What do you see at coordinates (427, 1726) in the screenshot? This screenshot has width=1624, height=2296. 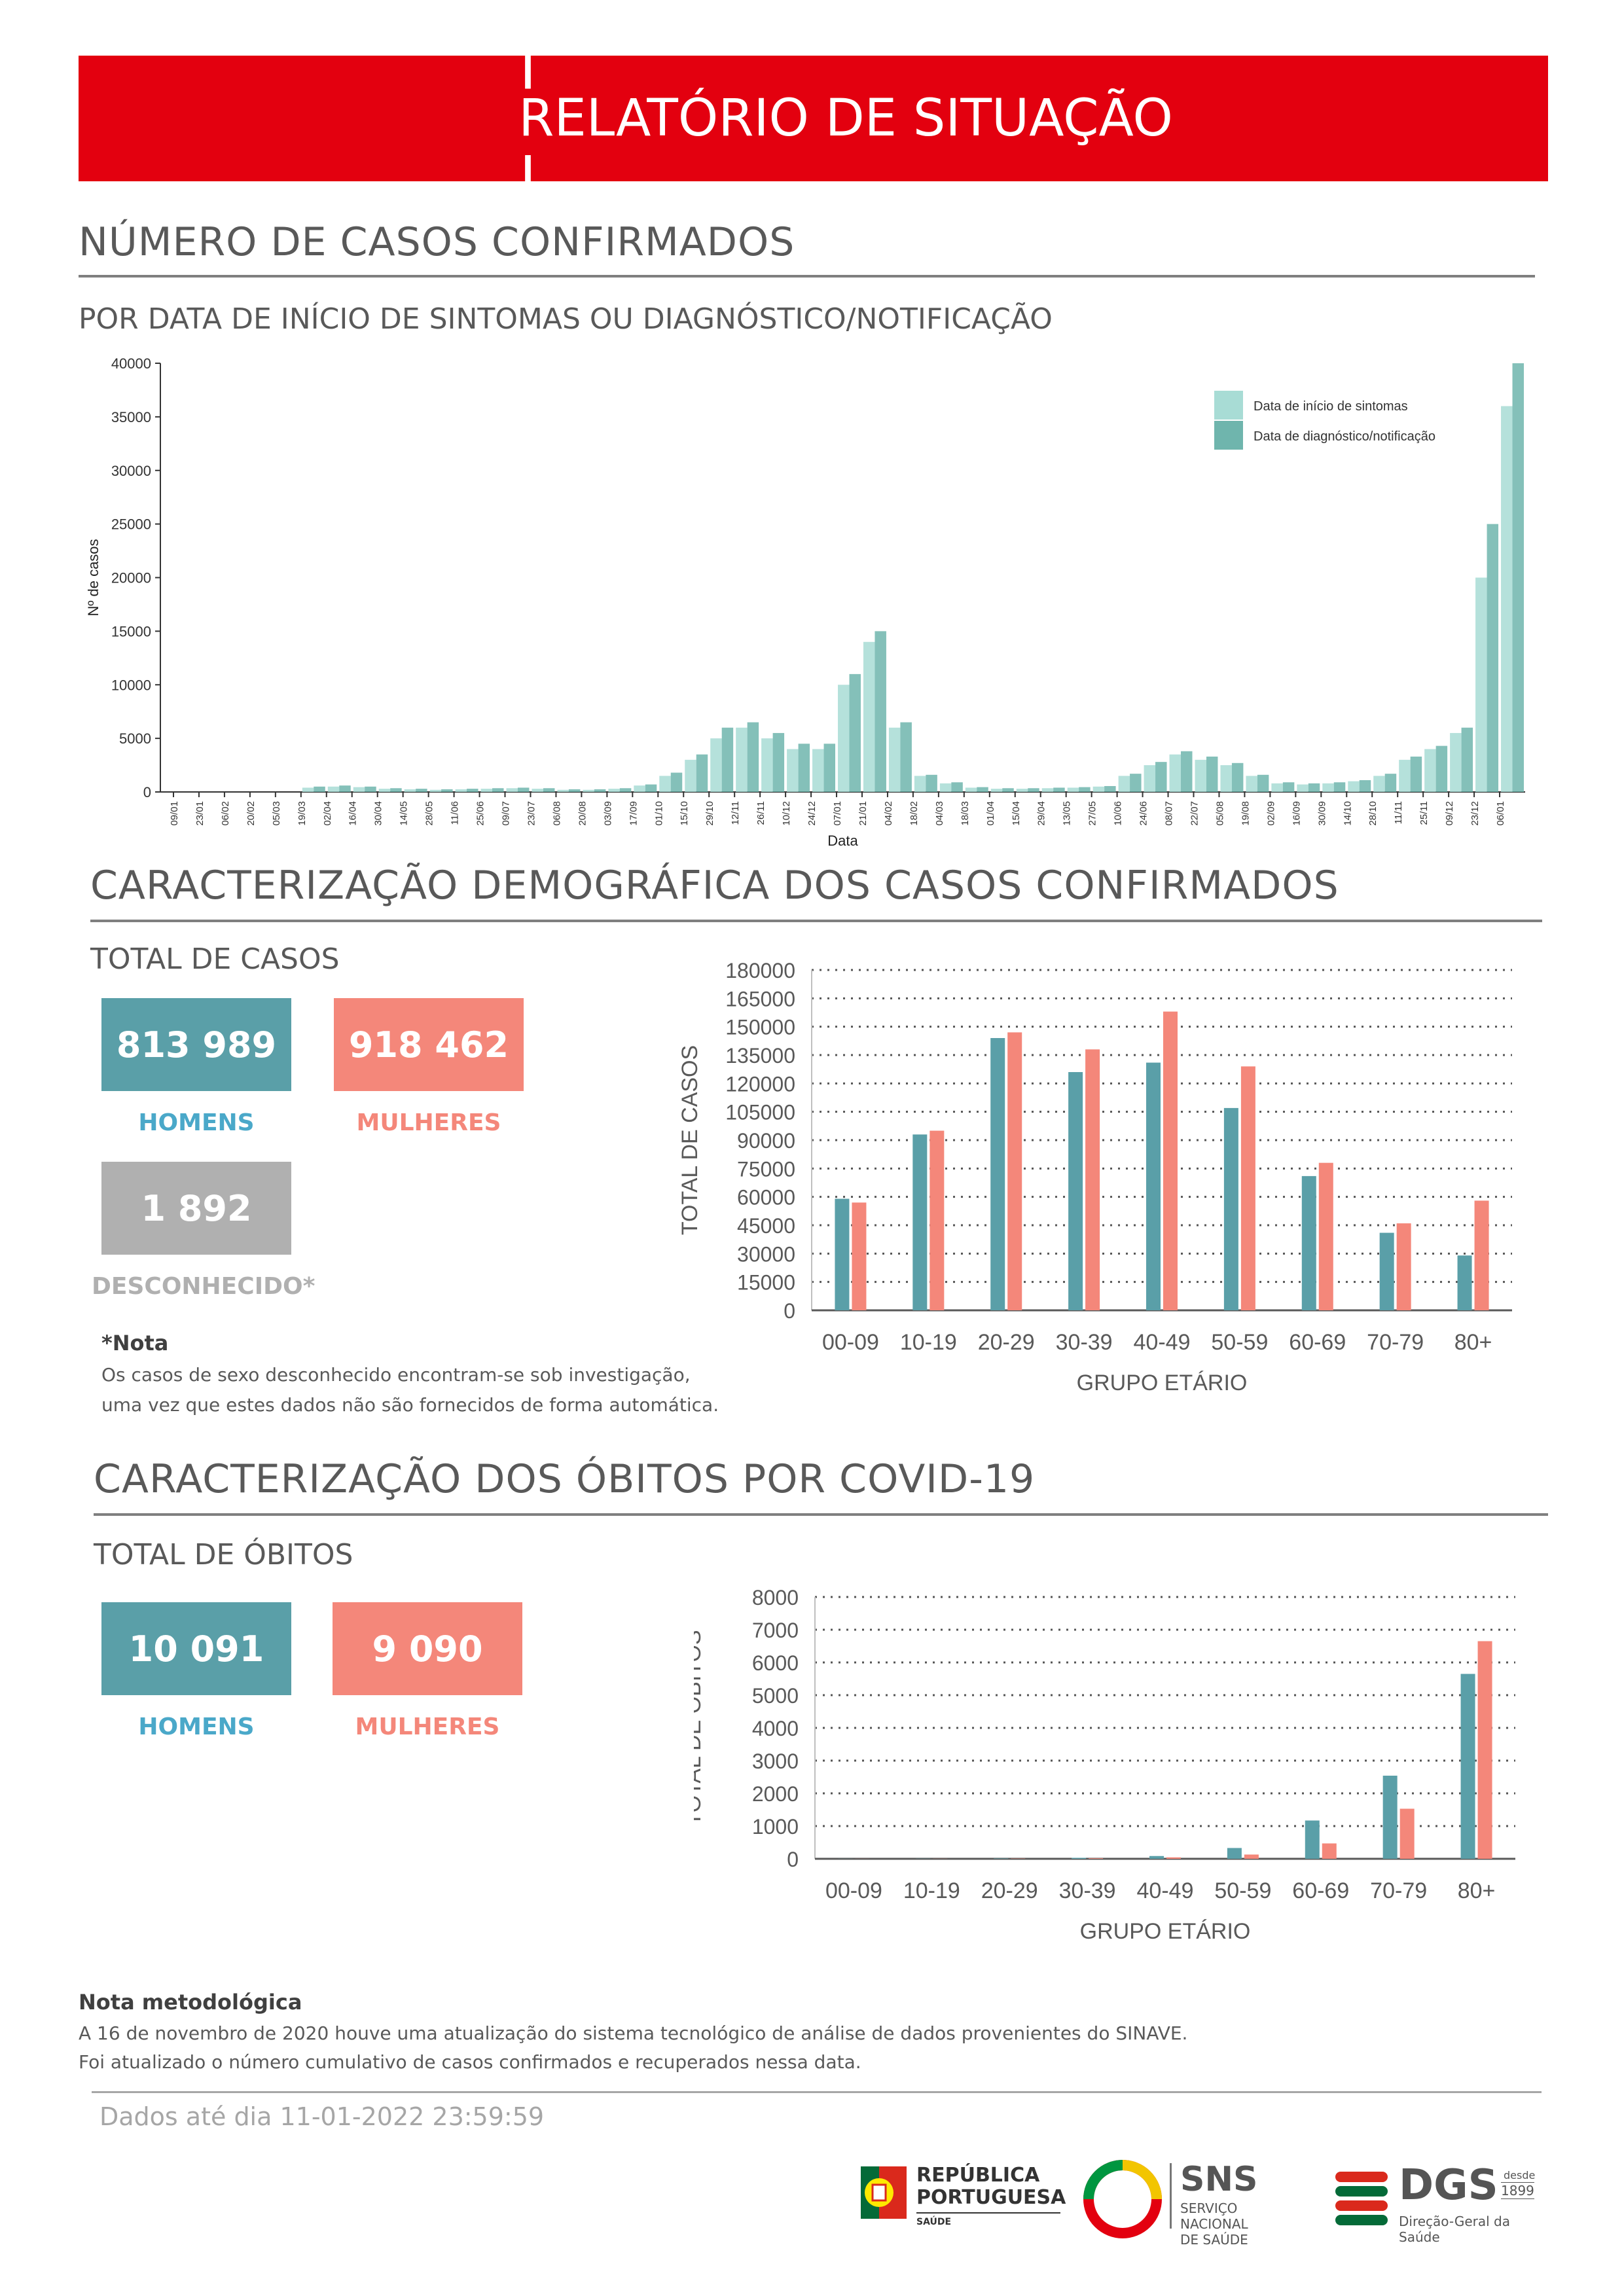 I see `women-label: MULHERES` at bounding box center [427, 1726].